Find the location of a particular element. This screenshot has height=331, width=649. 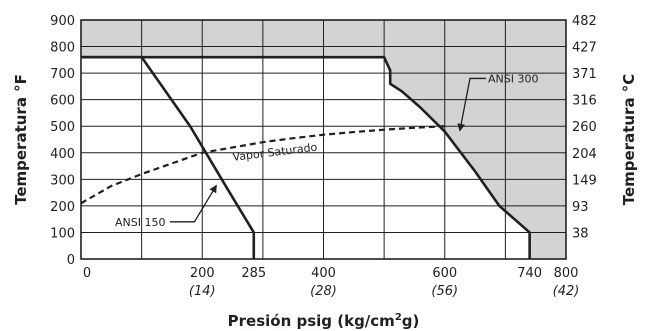

y-tick-left: 0 is located at coordinates (71, 260).